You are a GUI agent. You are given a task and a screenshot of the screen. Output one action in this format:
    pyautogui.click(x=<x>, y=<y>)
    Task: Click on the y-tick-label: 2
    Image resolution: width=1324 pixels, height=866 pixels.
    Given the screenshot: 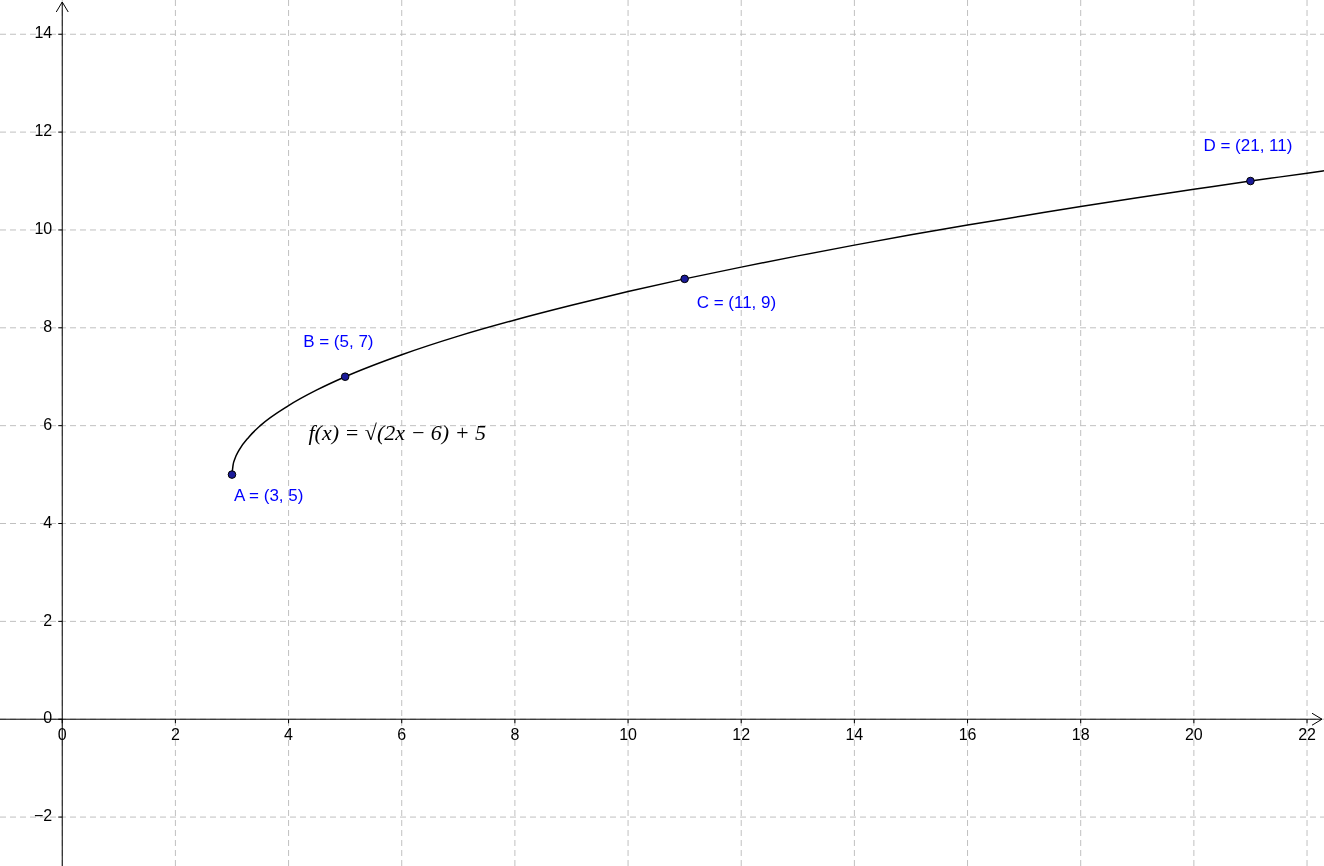 What is the action you would take?
    pyautogui.click(x=48, y=620)
    